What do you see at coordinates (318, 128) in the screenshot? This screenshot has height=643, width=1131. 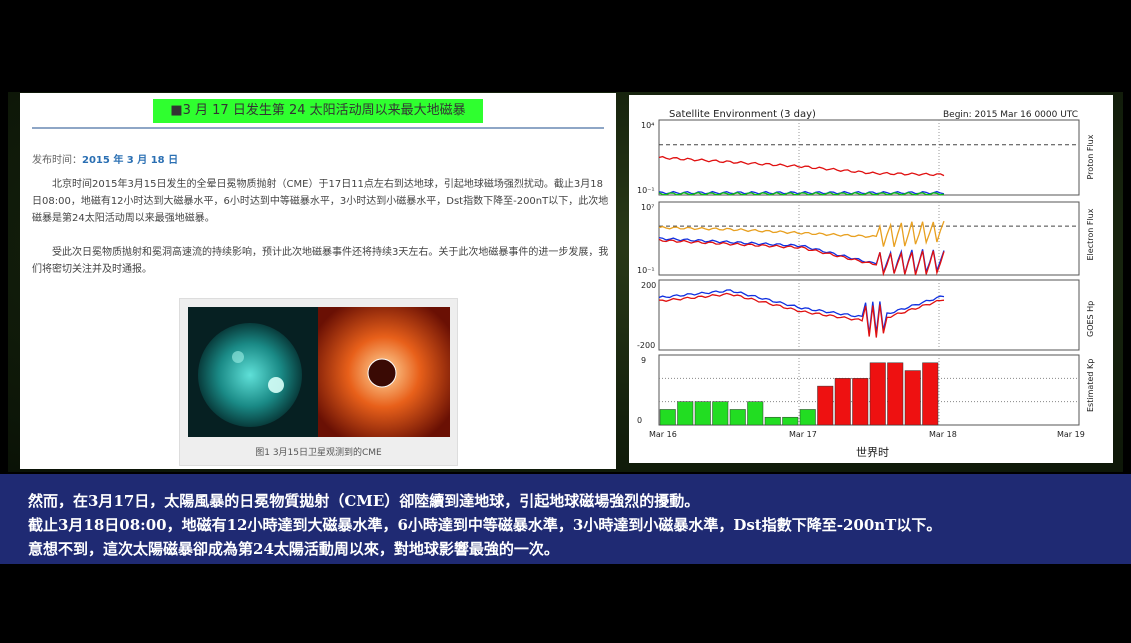 I see `headline-divider` at bounding box center [318, 128].